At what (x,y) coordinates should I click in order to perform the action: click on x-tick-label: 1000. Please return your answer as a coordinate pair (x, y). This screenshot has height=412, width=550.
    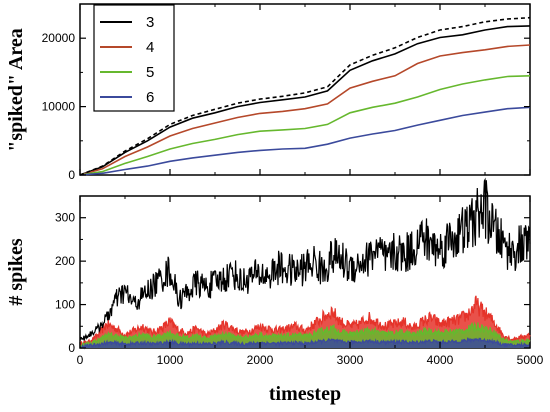
    Looking at the image, I should click on (170, 360).